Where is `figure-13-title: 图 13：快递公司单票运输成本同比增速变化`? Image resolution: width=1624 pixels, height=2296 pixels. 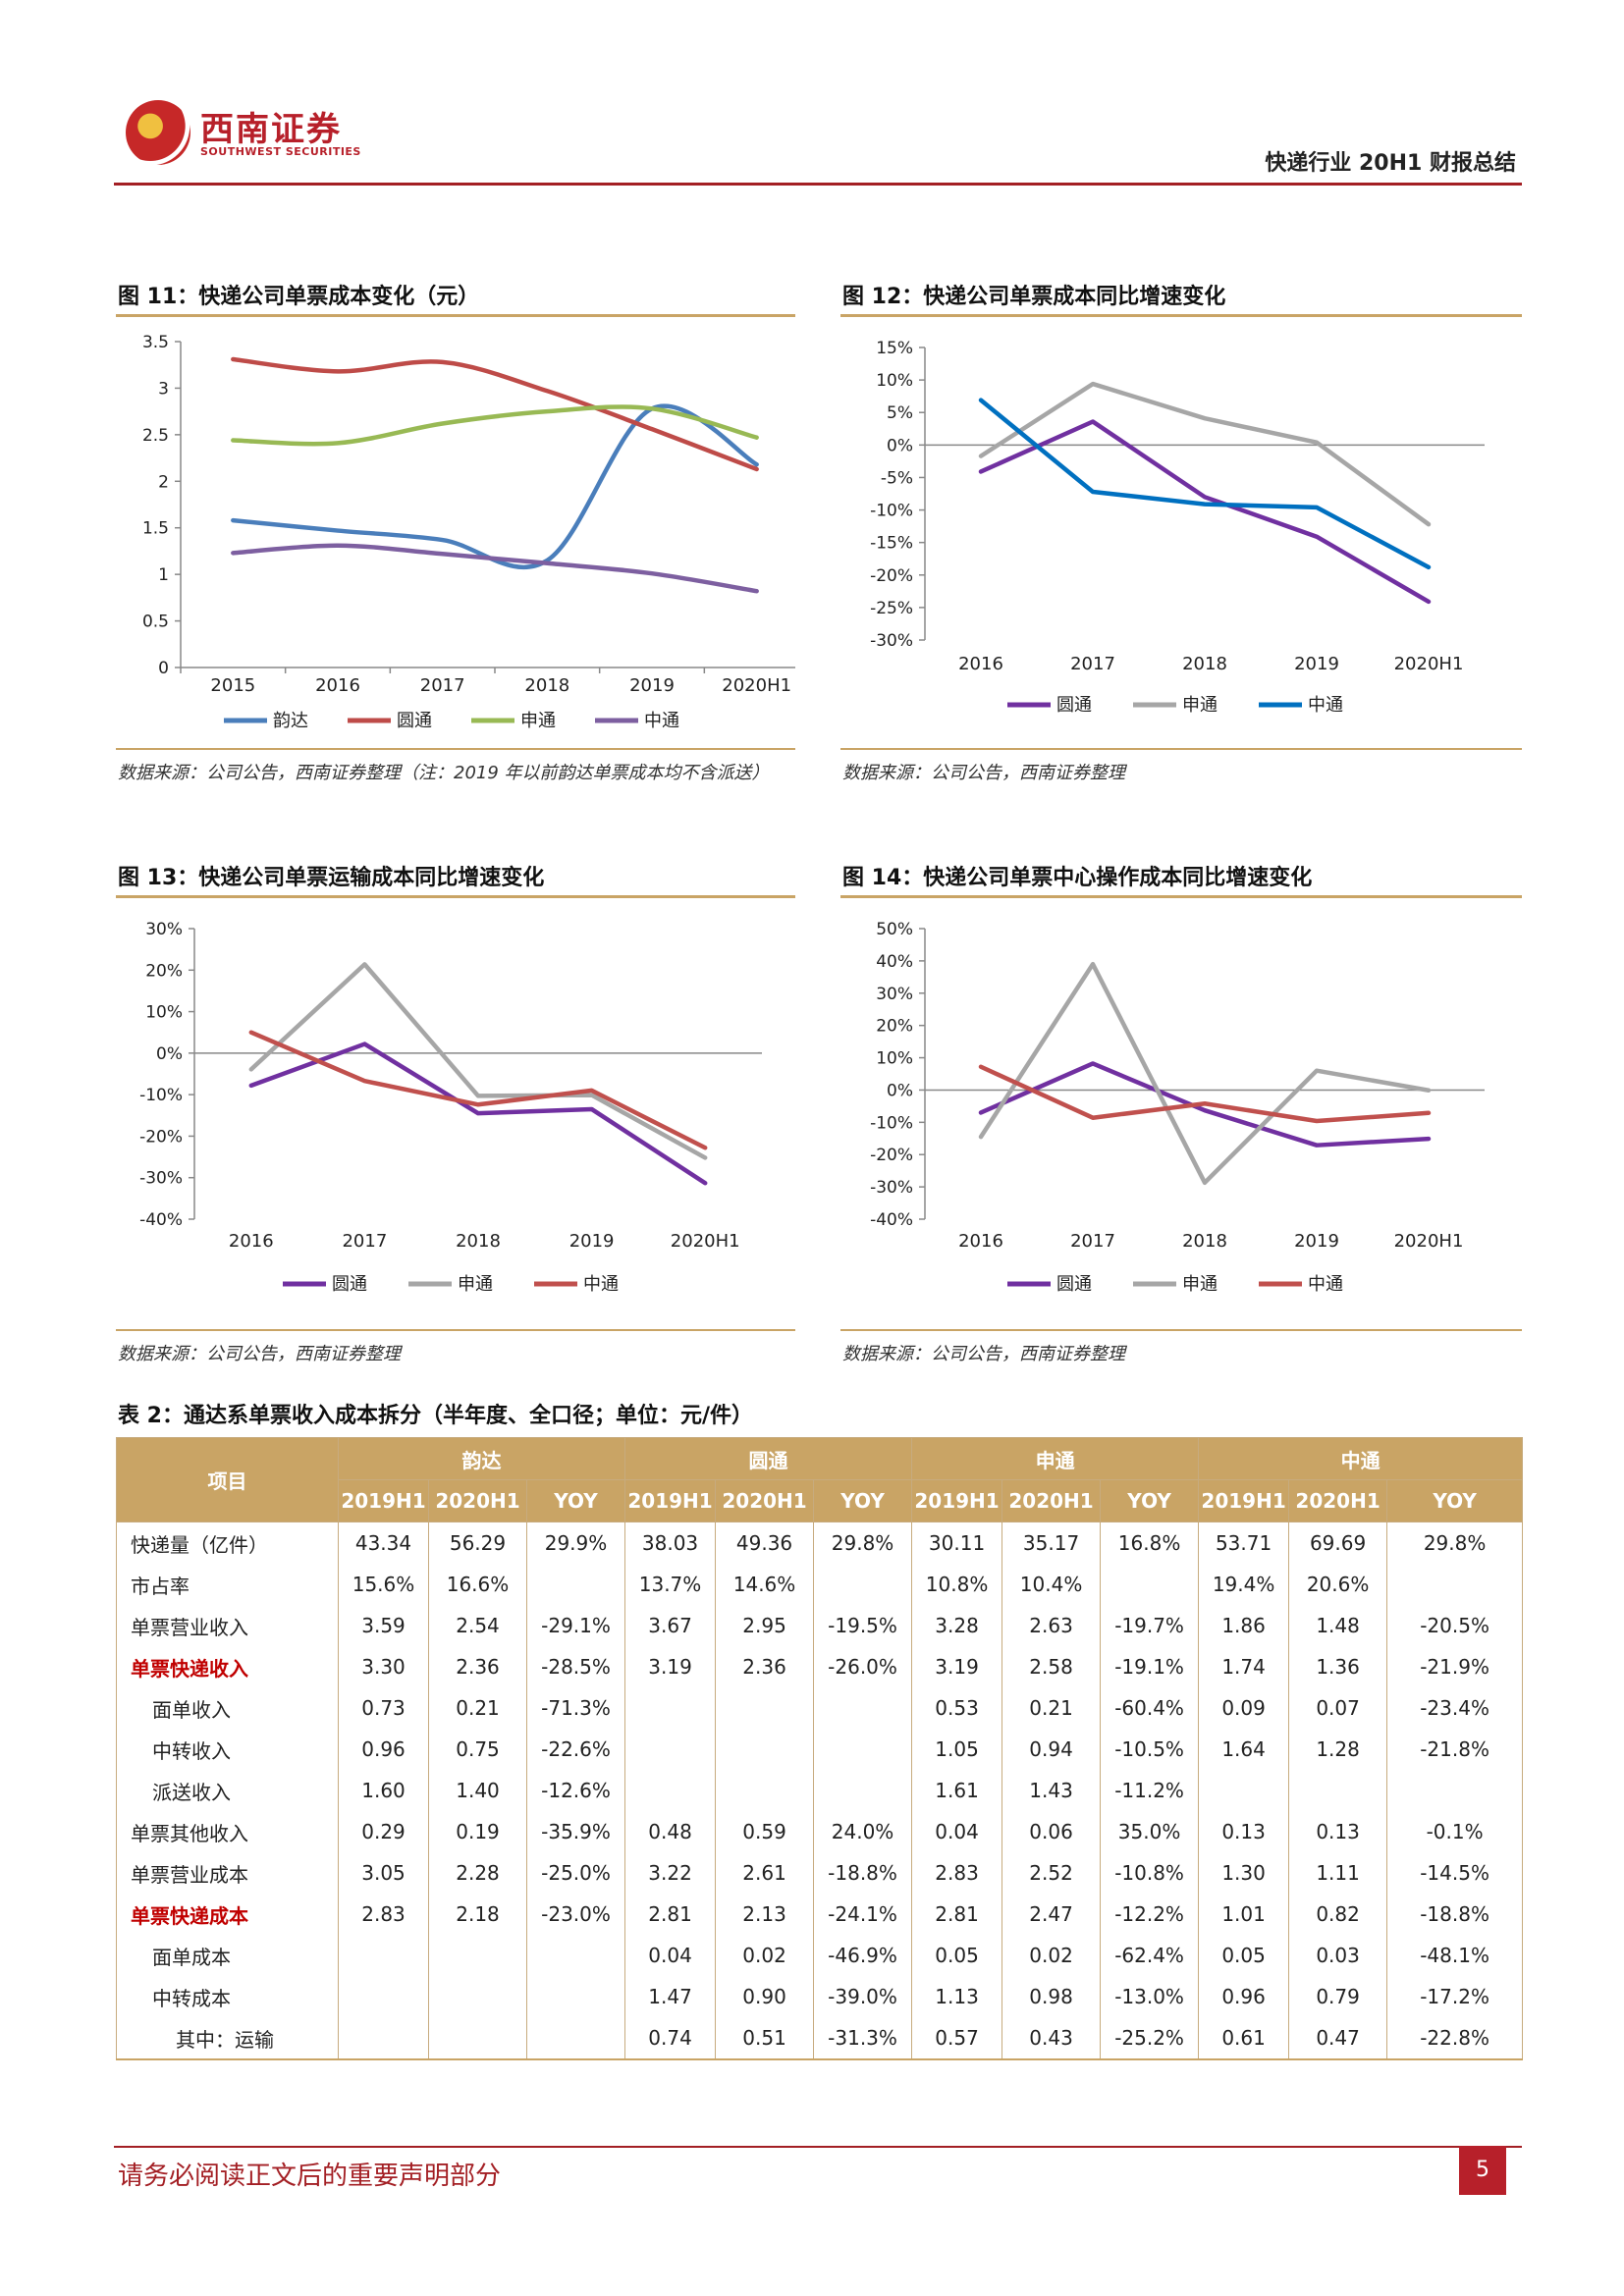
figure-13-title: 图 13：快递公司单票运输成本同比增速变化 is located at coordinates (331, 878).